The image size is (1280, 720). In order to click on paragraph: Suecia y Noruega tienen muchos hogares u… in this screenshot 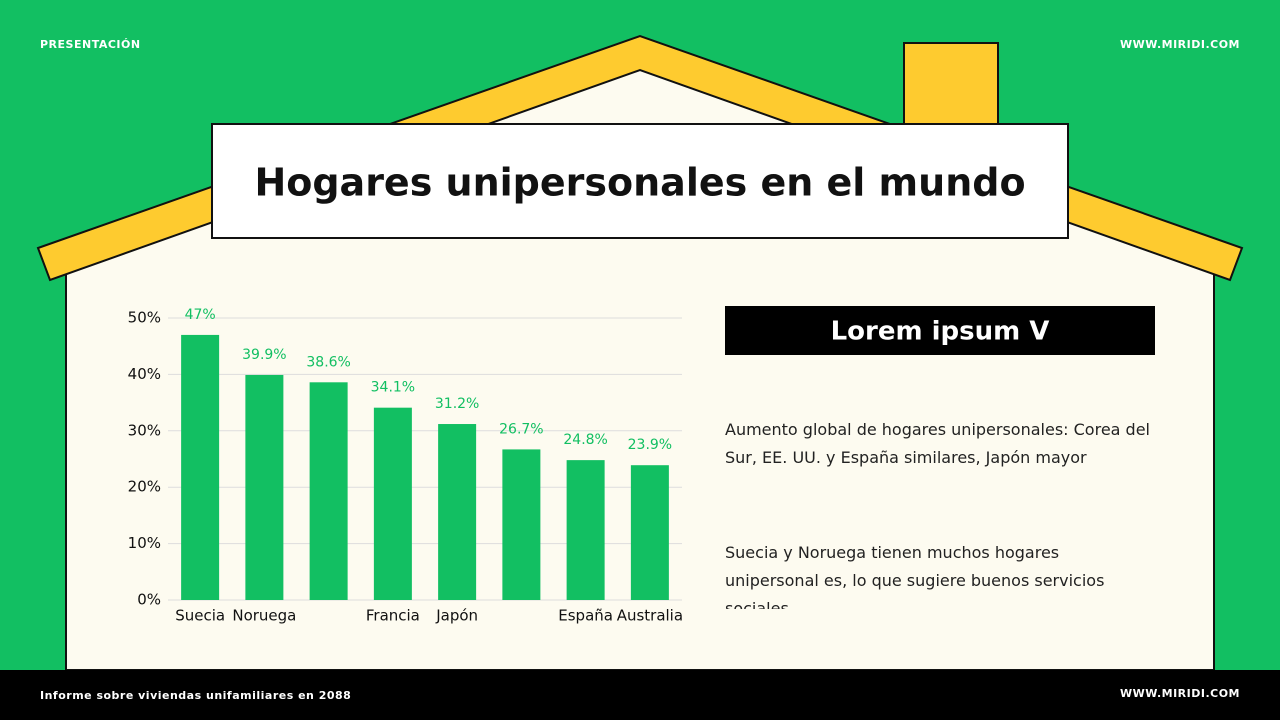, I will do `click(915, 576)`.